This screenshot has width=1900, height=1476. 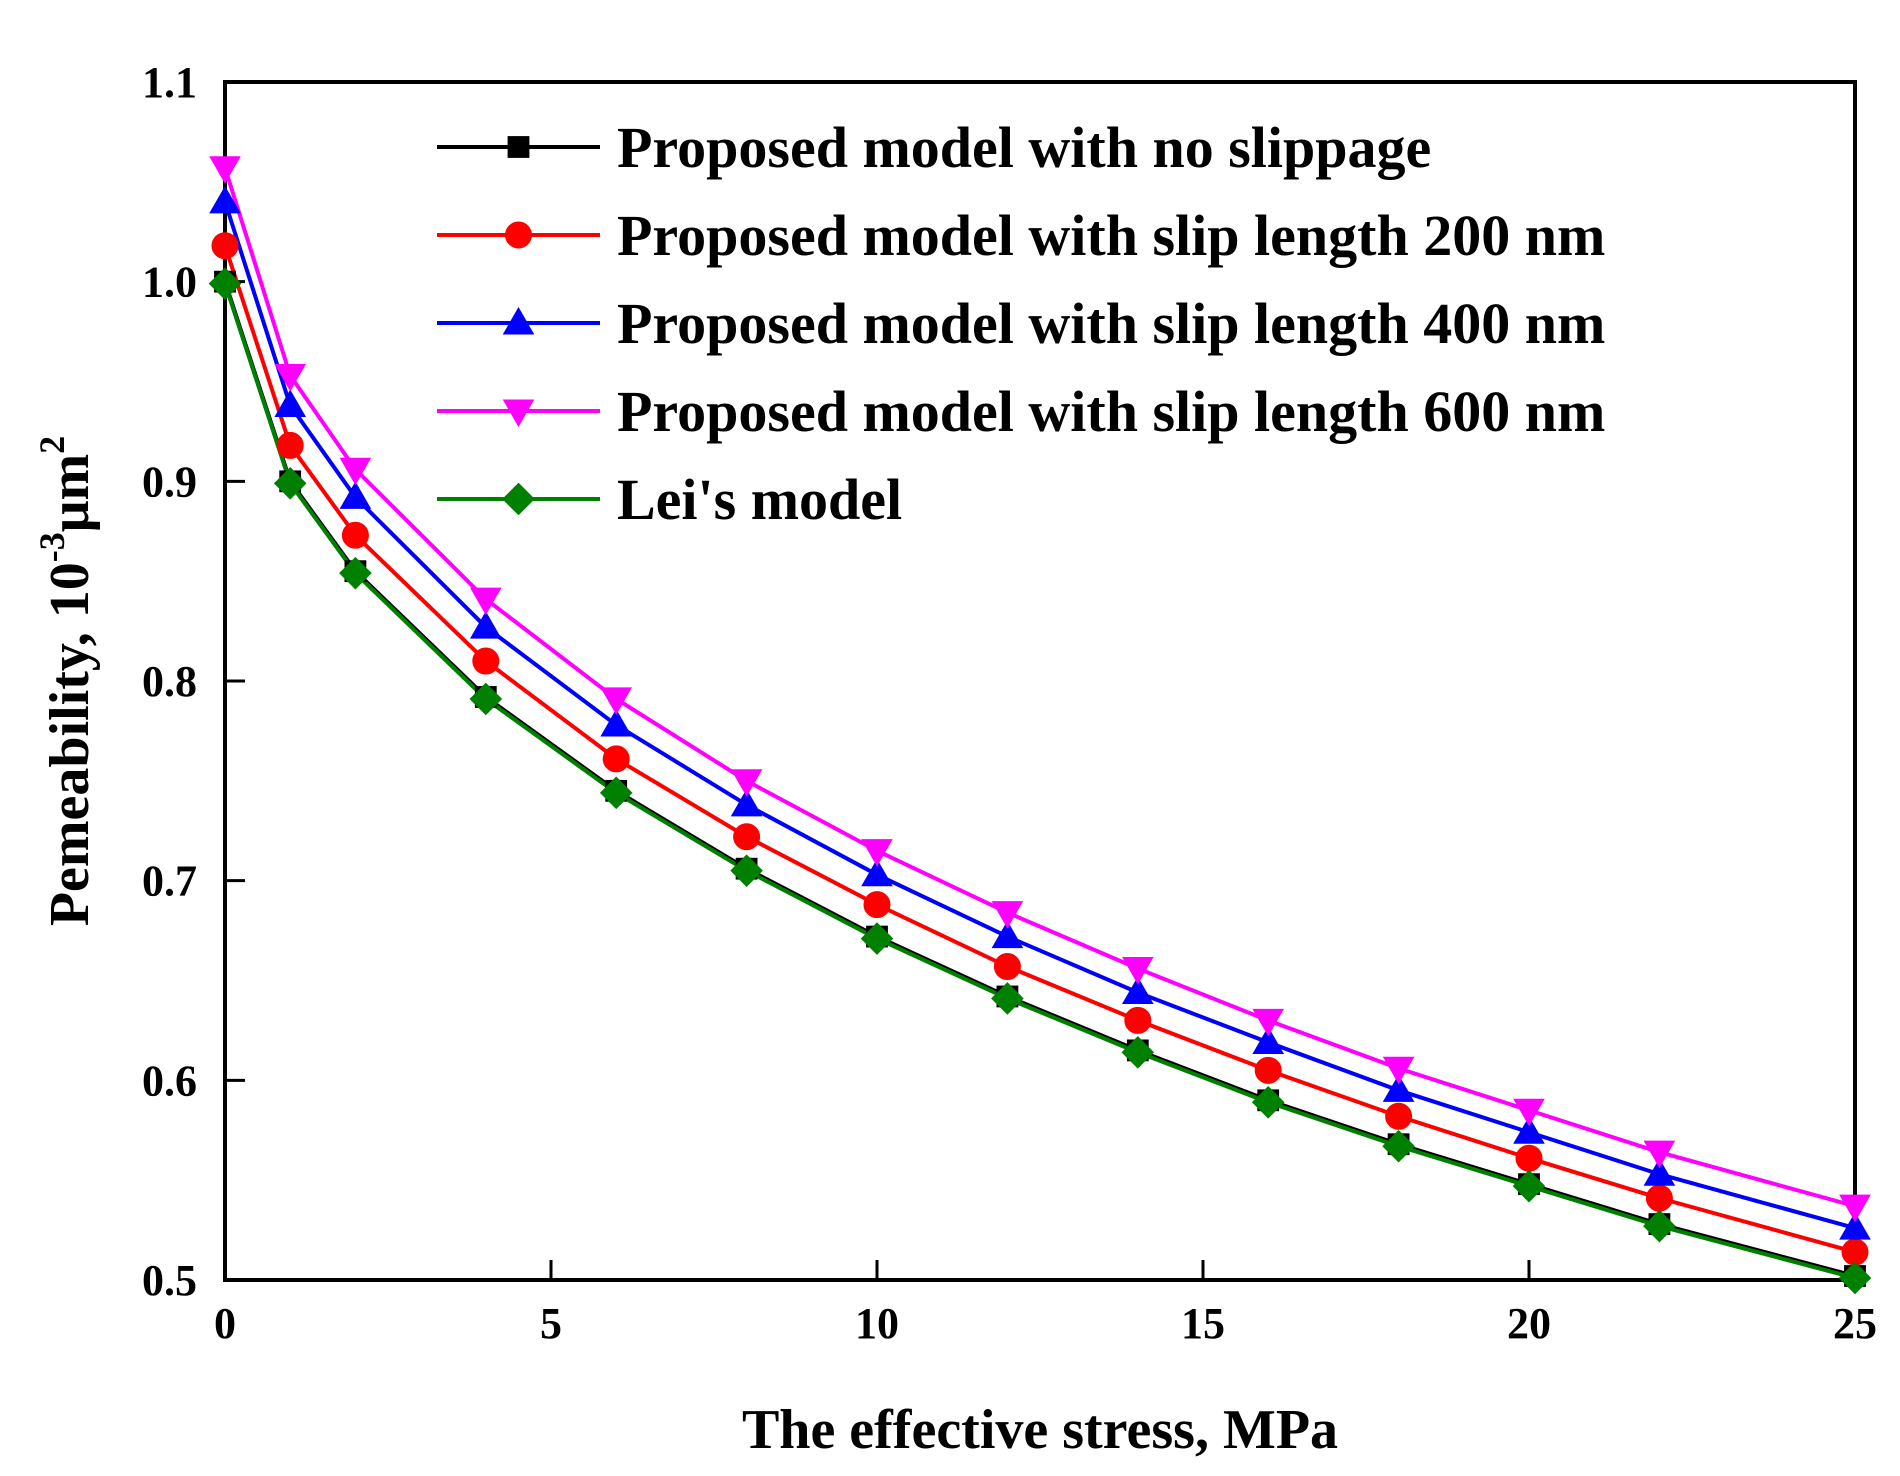 I want to click on x-tick-label: 5, so click(x=551, y=1323).